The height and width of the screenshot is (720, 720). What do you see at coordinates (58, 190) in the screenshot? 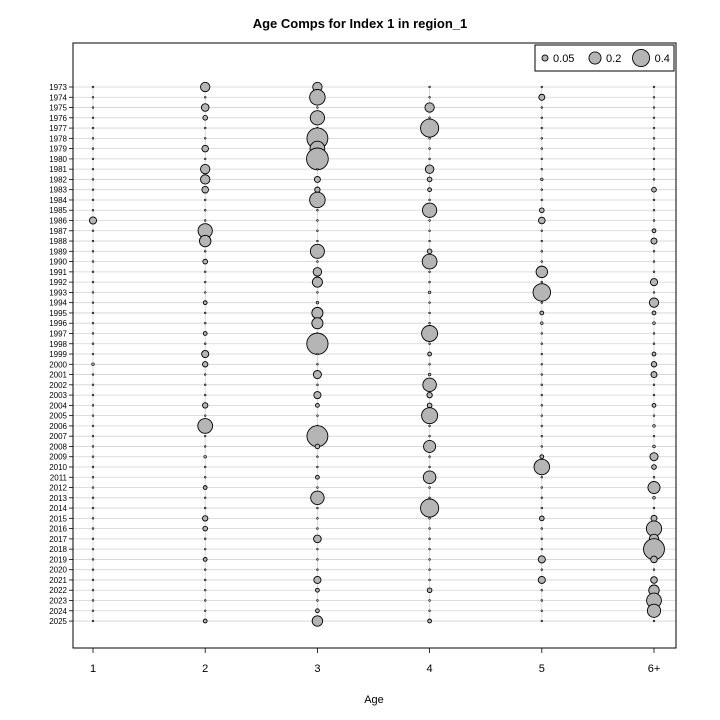
I see `y-tick-label: 1983` at bounding box center [58, 190].